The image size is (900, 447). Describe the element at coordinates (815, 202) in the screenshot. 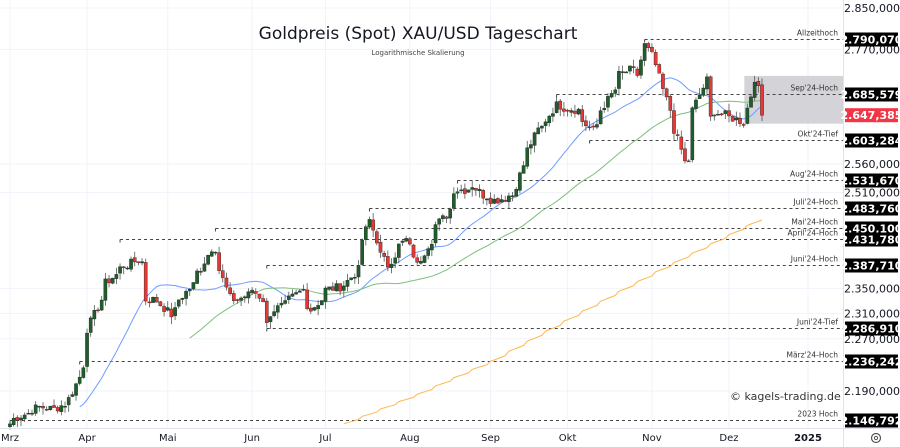

I see `level-label: Juli'24-Hoch` at that location.